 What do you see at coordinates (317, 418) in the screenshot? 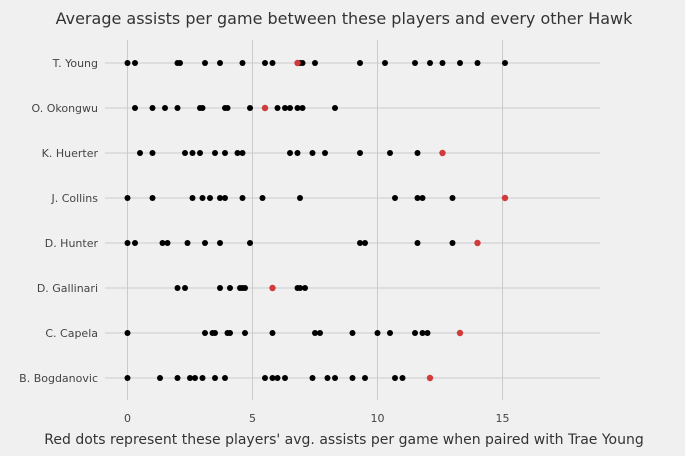
I see `x-tick-labels: 0 5 10 15` at bounding box center [317, 418].